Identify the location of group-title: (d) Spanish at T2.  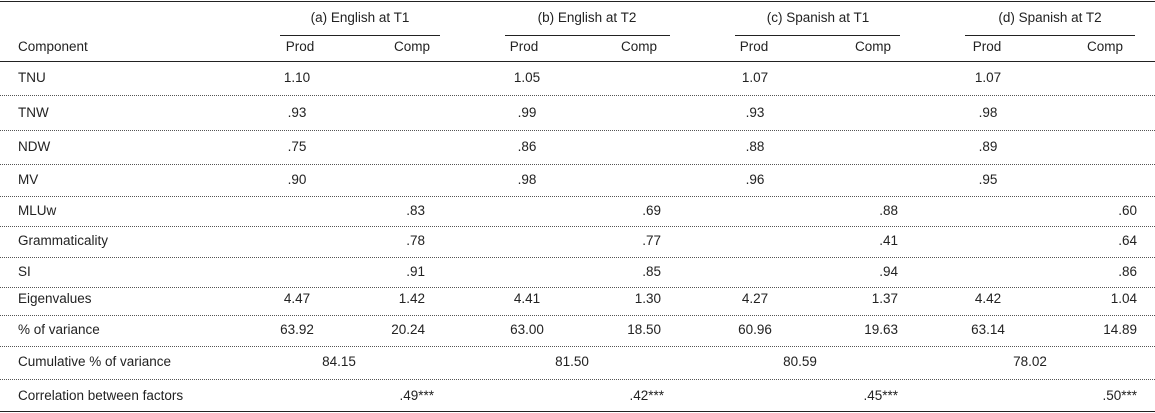
(1050, 17).